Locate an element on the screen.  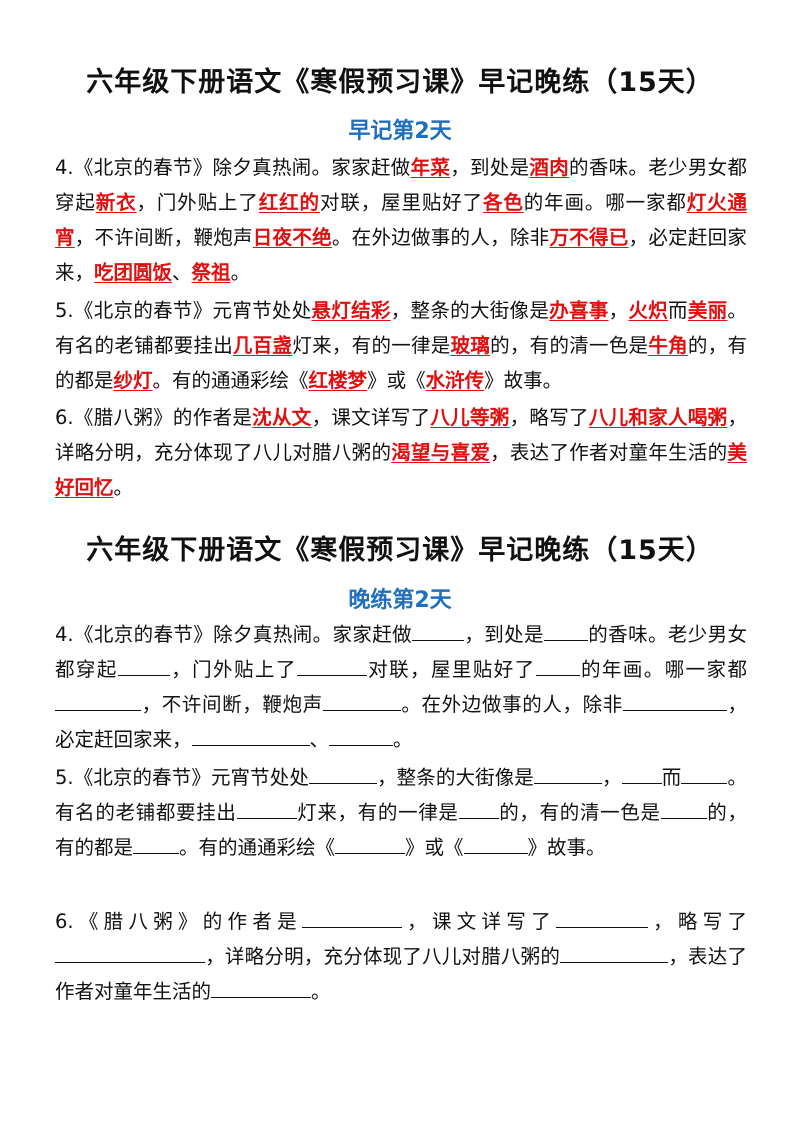
text: 的，有的清一色是 is located at coordinates (579, 812).